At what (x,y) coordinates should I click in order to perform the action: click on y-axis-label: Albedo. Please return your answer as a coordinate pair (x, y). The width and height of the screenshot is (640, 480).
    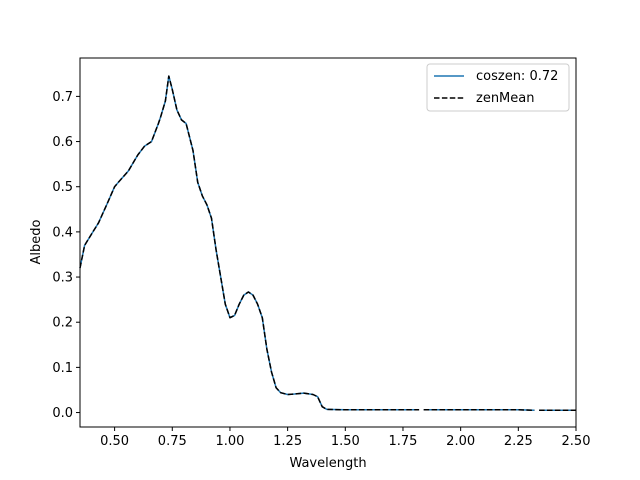
    Looking at the image, I should click on (36, 241).